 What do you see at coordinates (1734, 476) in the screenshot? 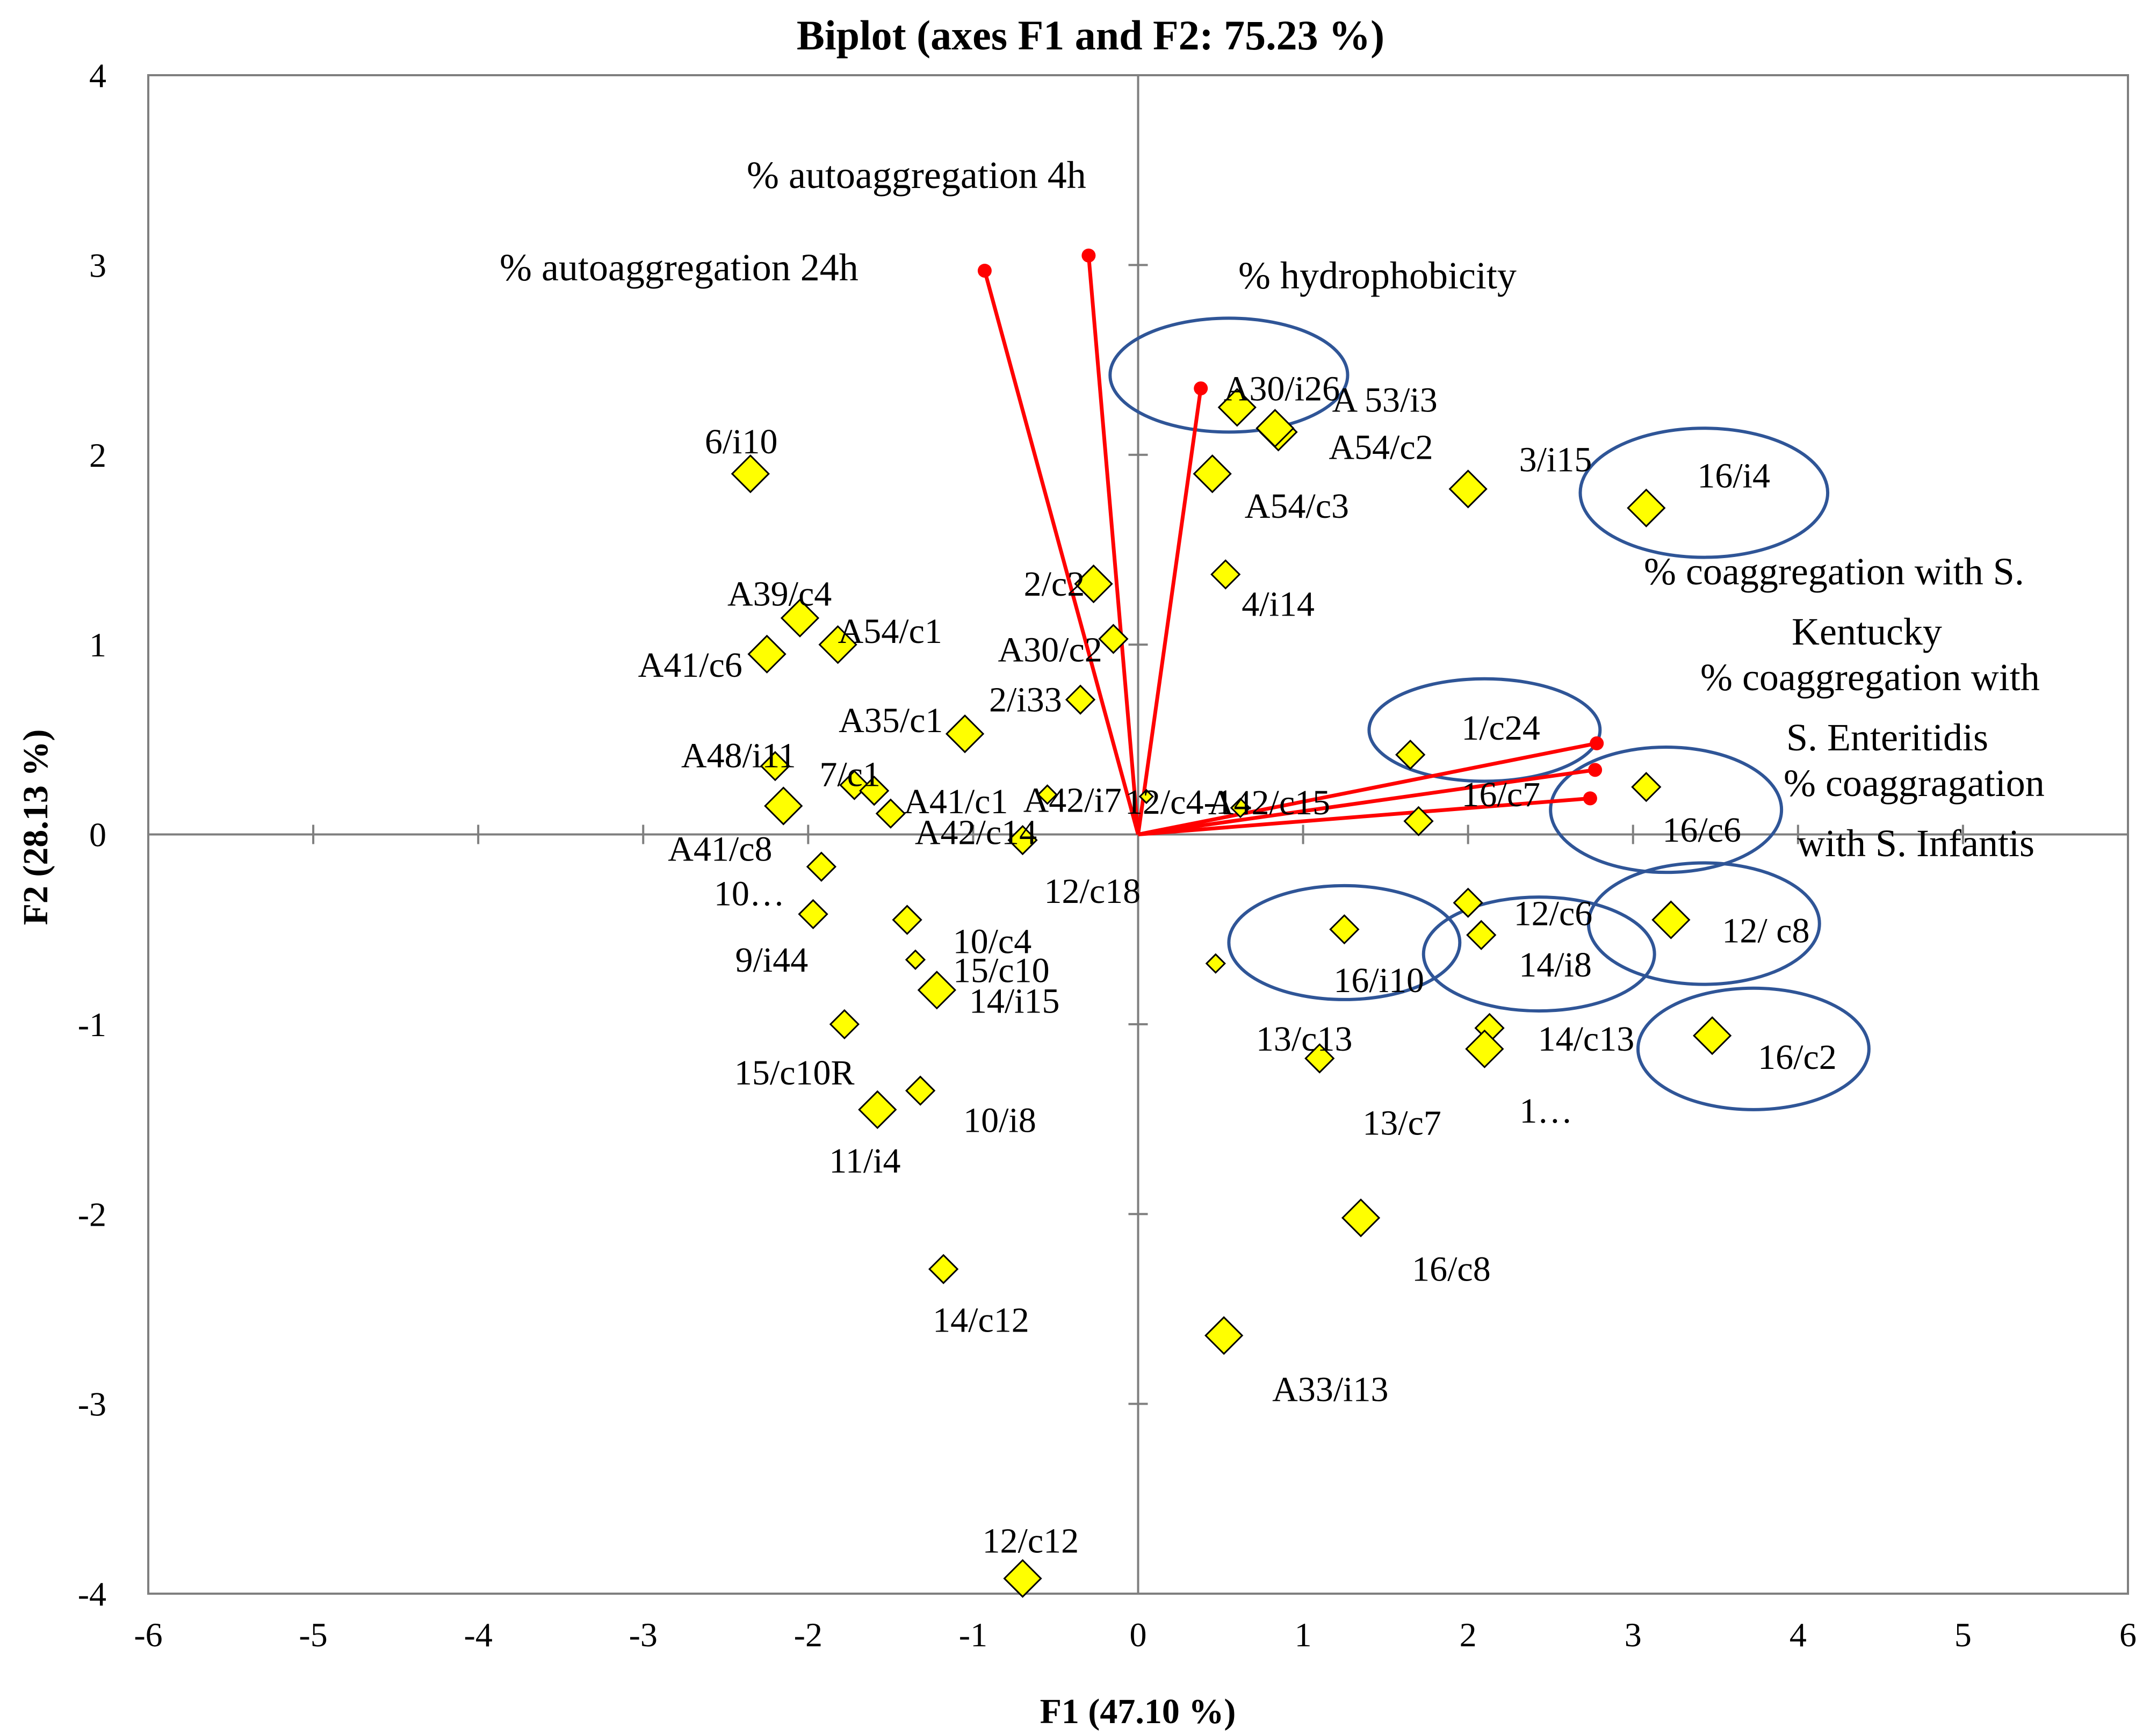
I see `point-label: 16/i4` at bounding box center [1734, 476].